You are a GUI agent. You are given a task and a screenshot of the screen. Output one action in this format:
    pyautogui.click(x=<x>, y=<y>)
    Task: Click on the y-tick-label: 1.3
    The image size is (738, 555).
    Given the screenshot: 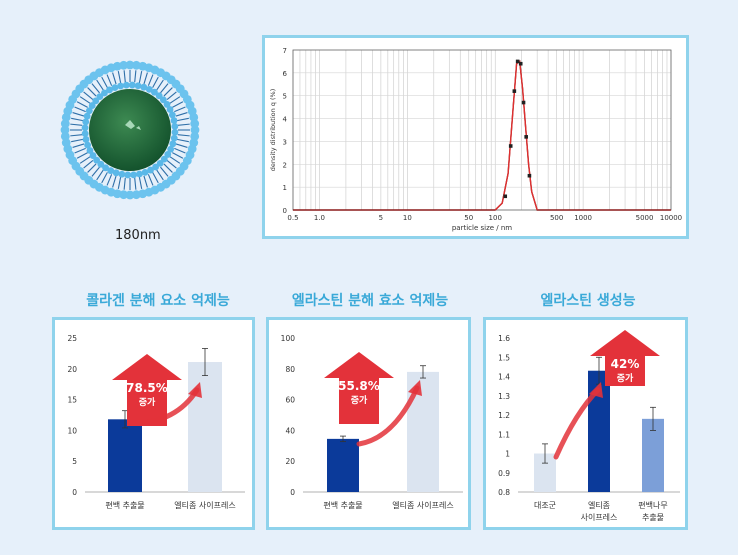 What is the action you would take?
    pyautogui.click(x=504, y=396)
    